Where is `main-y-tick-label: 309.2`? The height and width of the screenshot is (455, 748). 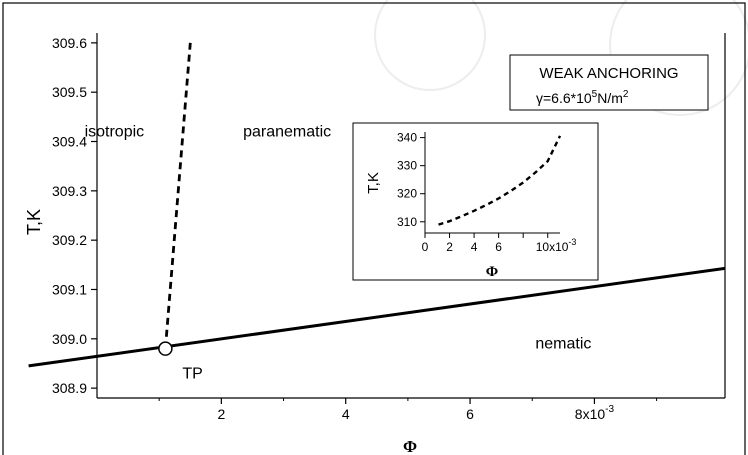
main-y-tick-label: 309.2 is located at coordinates (69, 240).